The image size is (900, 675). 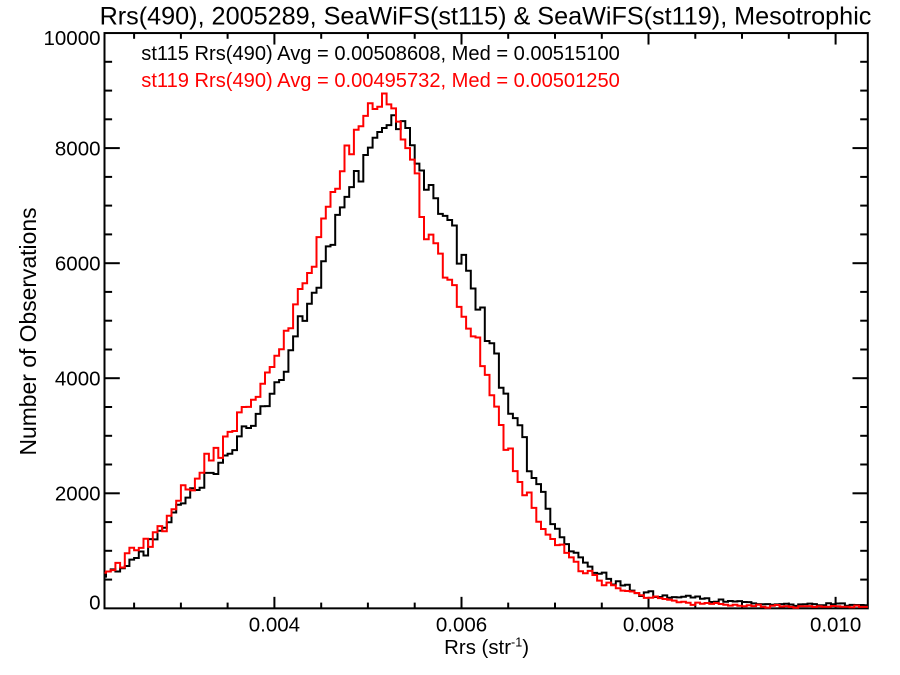 What do you see at coordinates (274, 625) in the screenshot?
I see `svg-text: 0.004` at bounding box center [274, 625].